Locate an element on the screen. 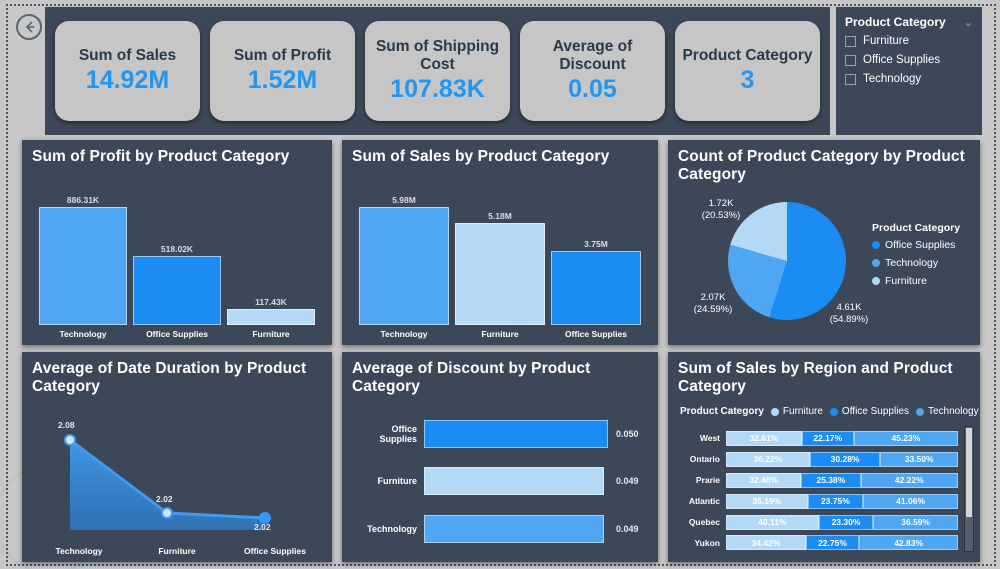 The image size is (1000, 569). bar-column: 886.31K Technology is located at coordinates (83, 267).